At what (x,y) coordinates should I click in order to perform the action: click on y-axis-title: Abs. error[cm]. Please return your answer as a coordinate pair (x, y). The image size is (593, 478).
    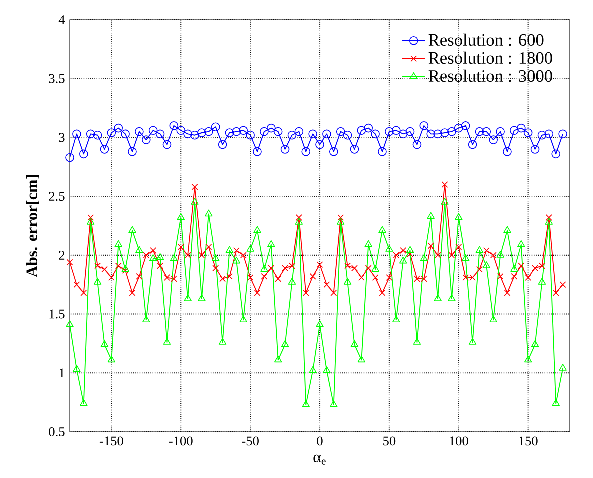
    Looking at the image, I should click on (33, 227).